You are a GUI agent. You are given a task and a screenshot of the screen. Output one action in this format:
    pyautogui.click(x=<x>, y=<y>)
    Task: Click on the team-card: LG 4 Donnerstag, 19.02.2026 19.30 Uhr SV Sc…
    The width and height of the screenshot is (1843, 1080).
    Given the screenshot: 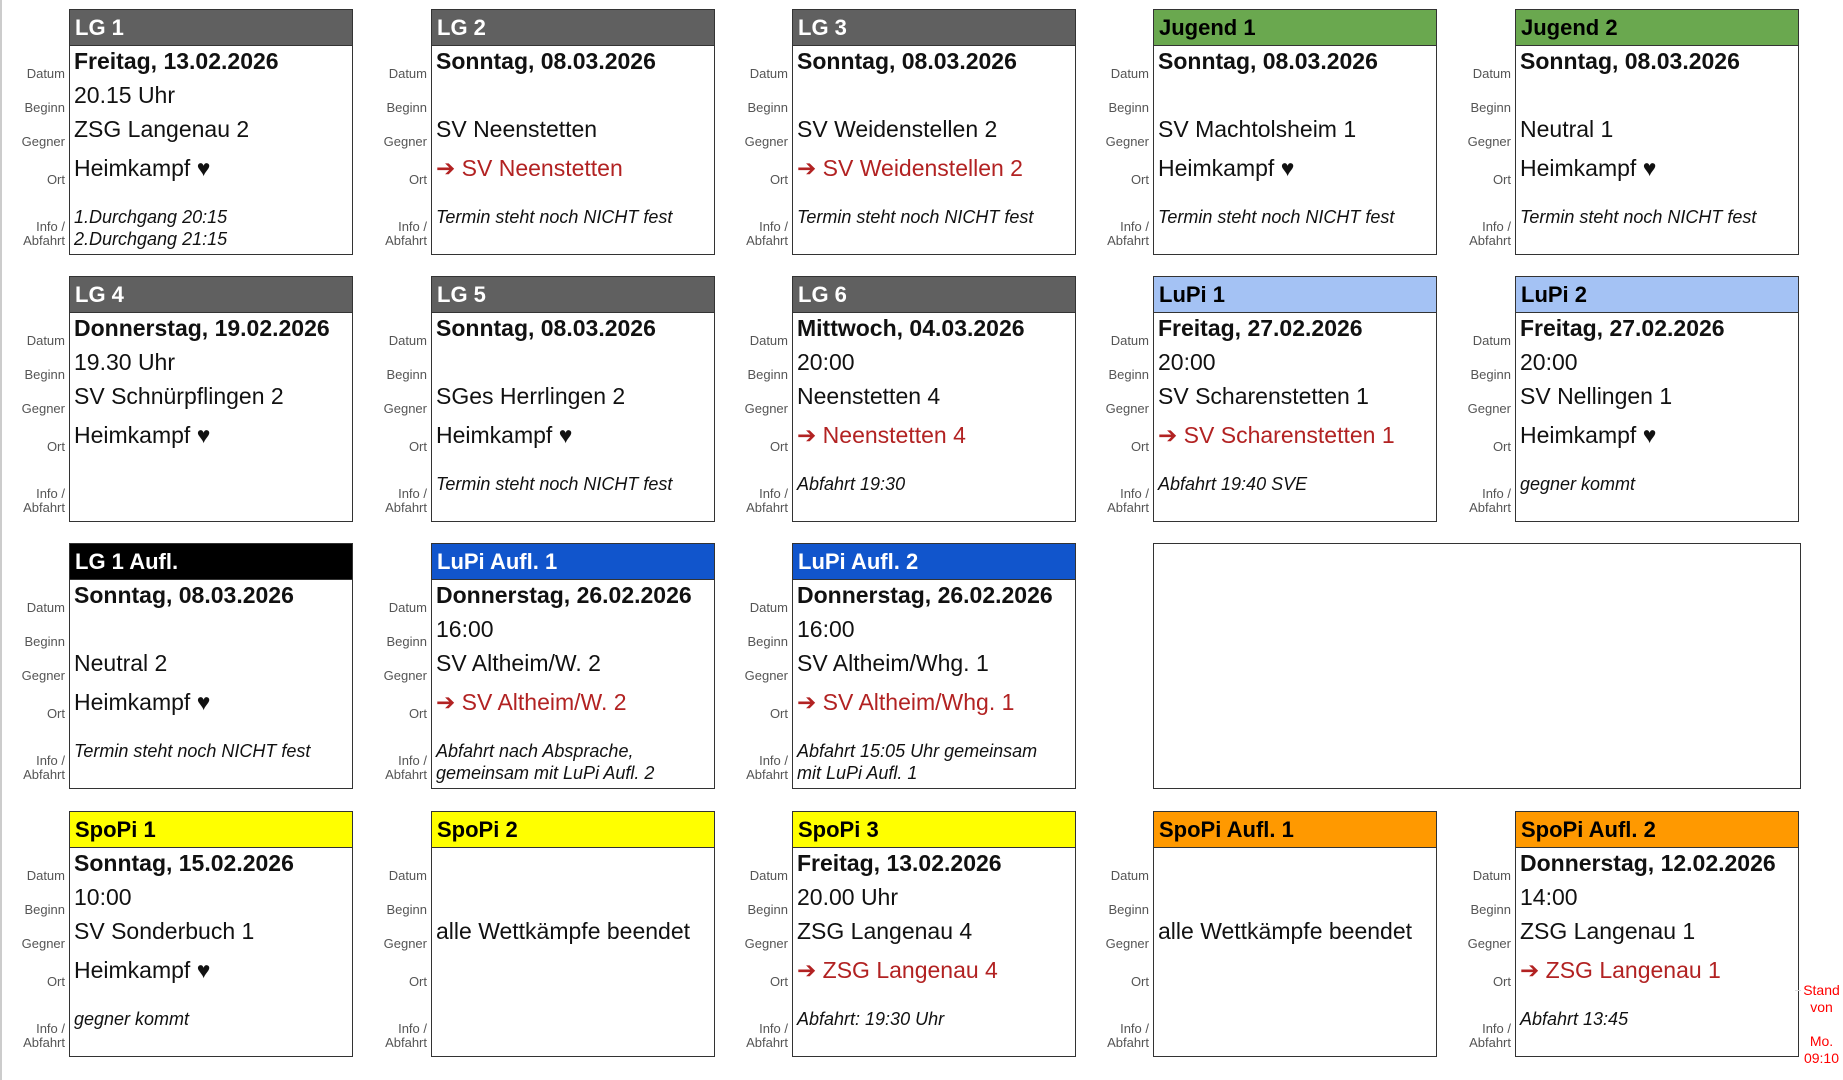 What is the action you would take?
    pyautogui.click(x=211, y=399)
    